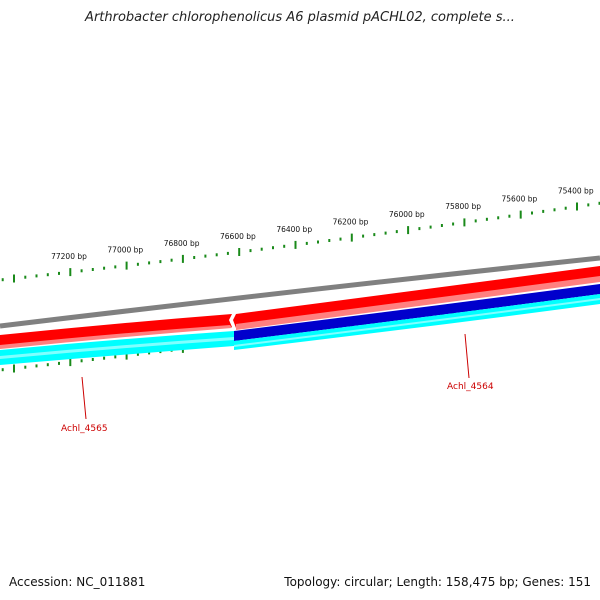  Describe the element at coordinates (470, 387) in the screenshot. I see `gene-label-achl-4564: Achl_4564` at that location.